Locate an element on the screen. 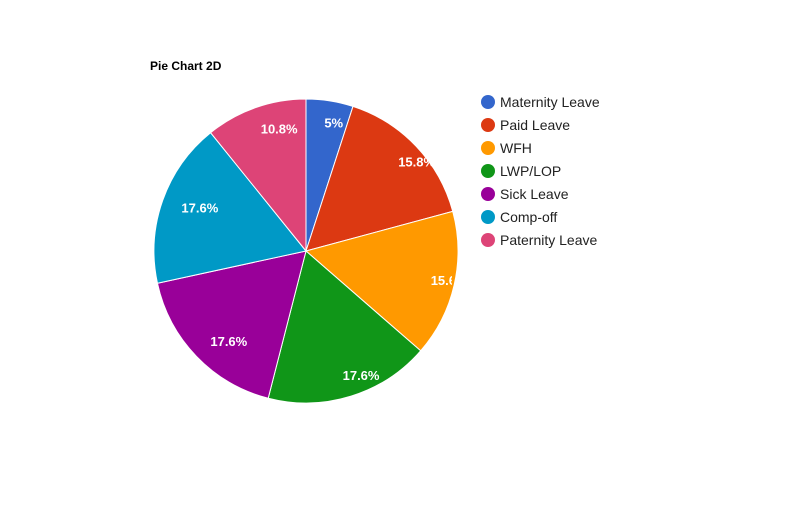 This screenshot has width=800, height=505. legend-label: Sick Leave is located at coordinates (534, 194).